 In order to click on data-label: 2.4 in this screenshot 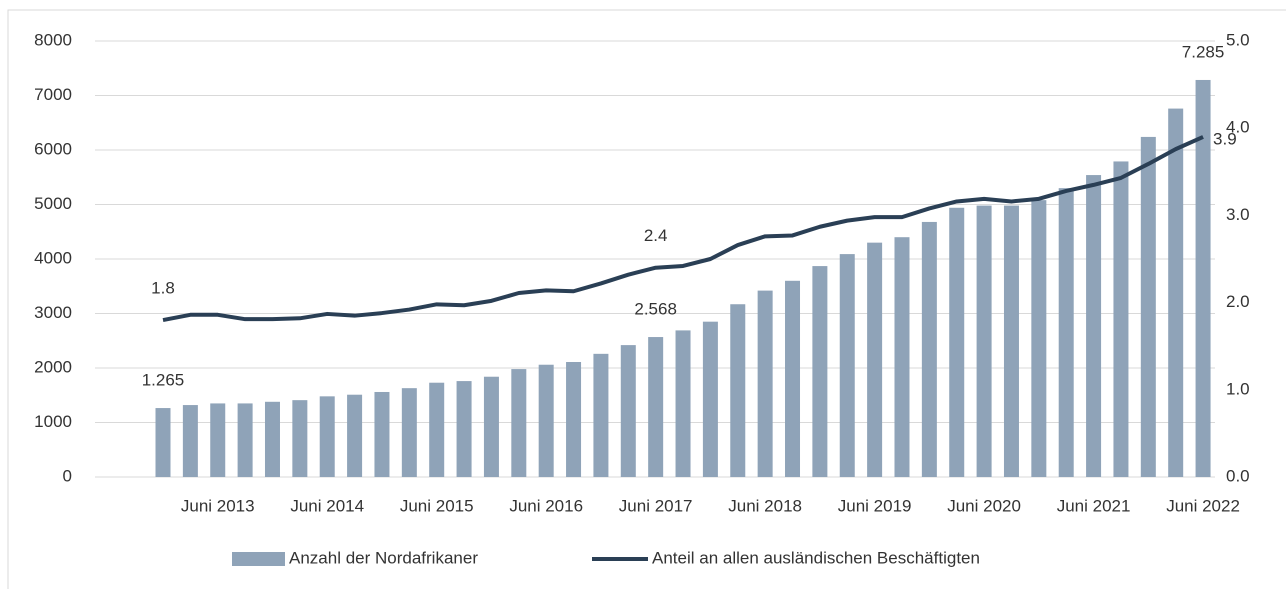, I will do `click(656, 235)`.